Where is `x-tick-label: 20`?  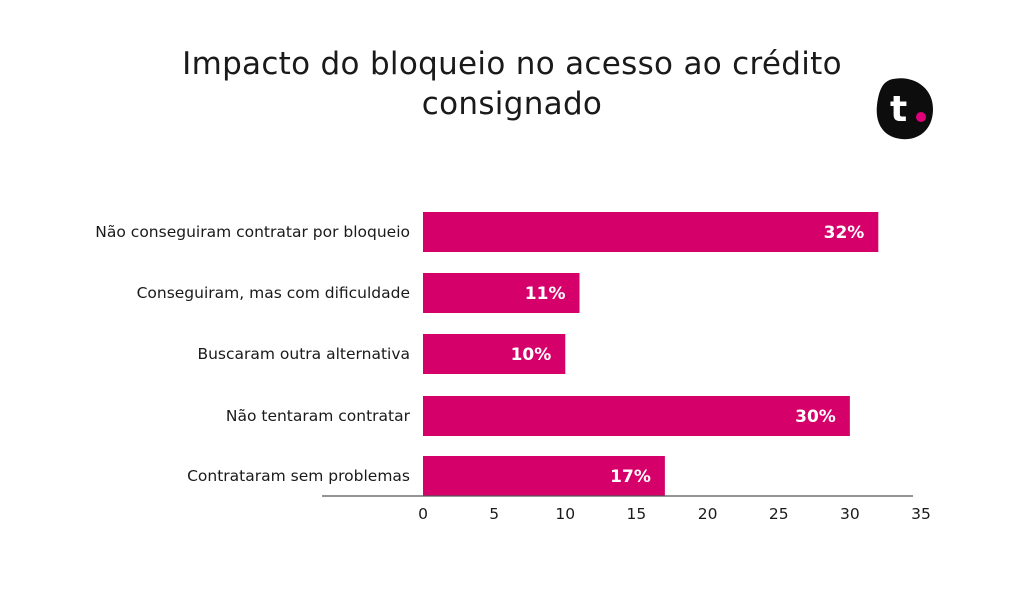 x-tick-label: 20 is located at coordinates (708, 514).